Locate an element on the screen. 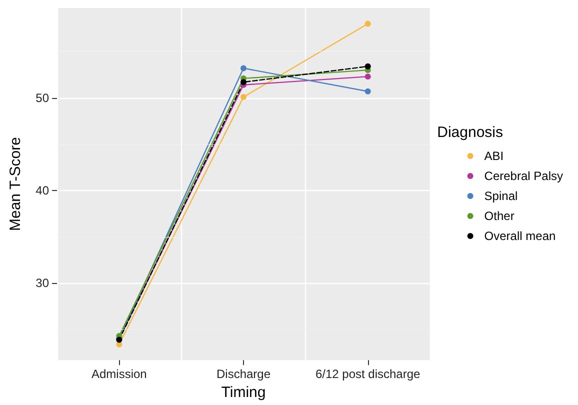  legend-label: ABI is located at coordinates (494, 156).